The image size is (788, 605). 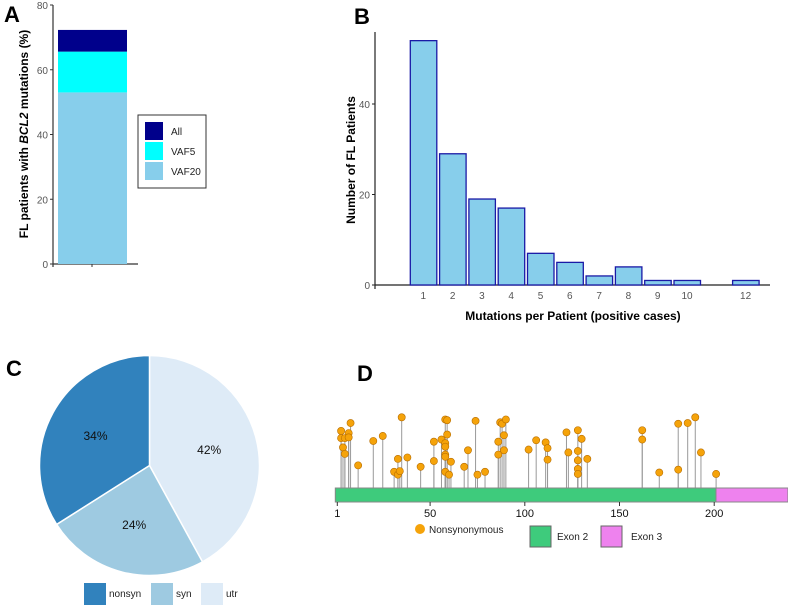 What do you see at coordinates (92, 40) in the screenshot?
I see `bar-segment-all` at bounding box center [92, 40].